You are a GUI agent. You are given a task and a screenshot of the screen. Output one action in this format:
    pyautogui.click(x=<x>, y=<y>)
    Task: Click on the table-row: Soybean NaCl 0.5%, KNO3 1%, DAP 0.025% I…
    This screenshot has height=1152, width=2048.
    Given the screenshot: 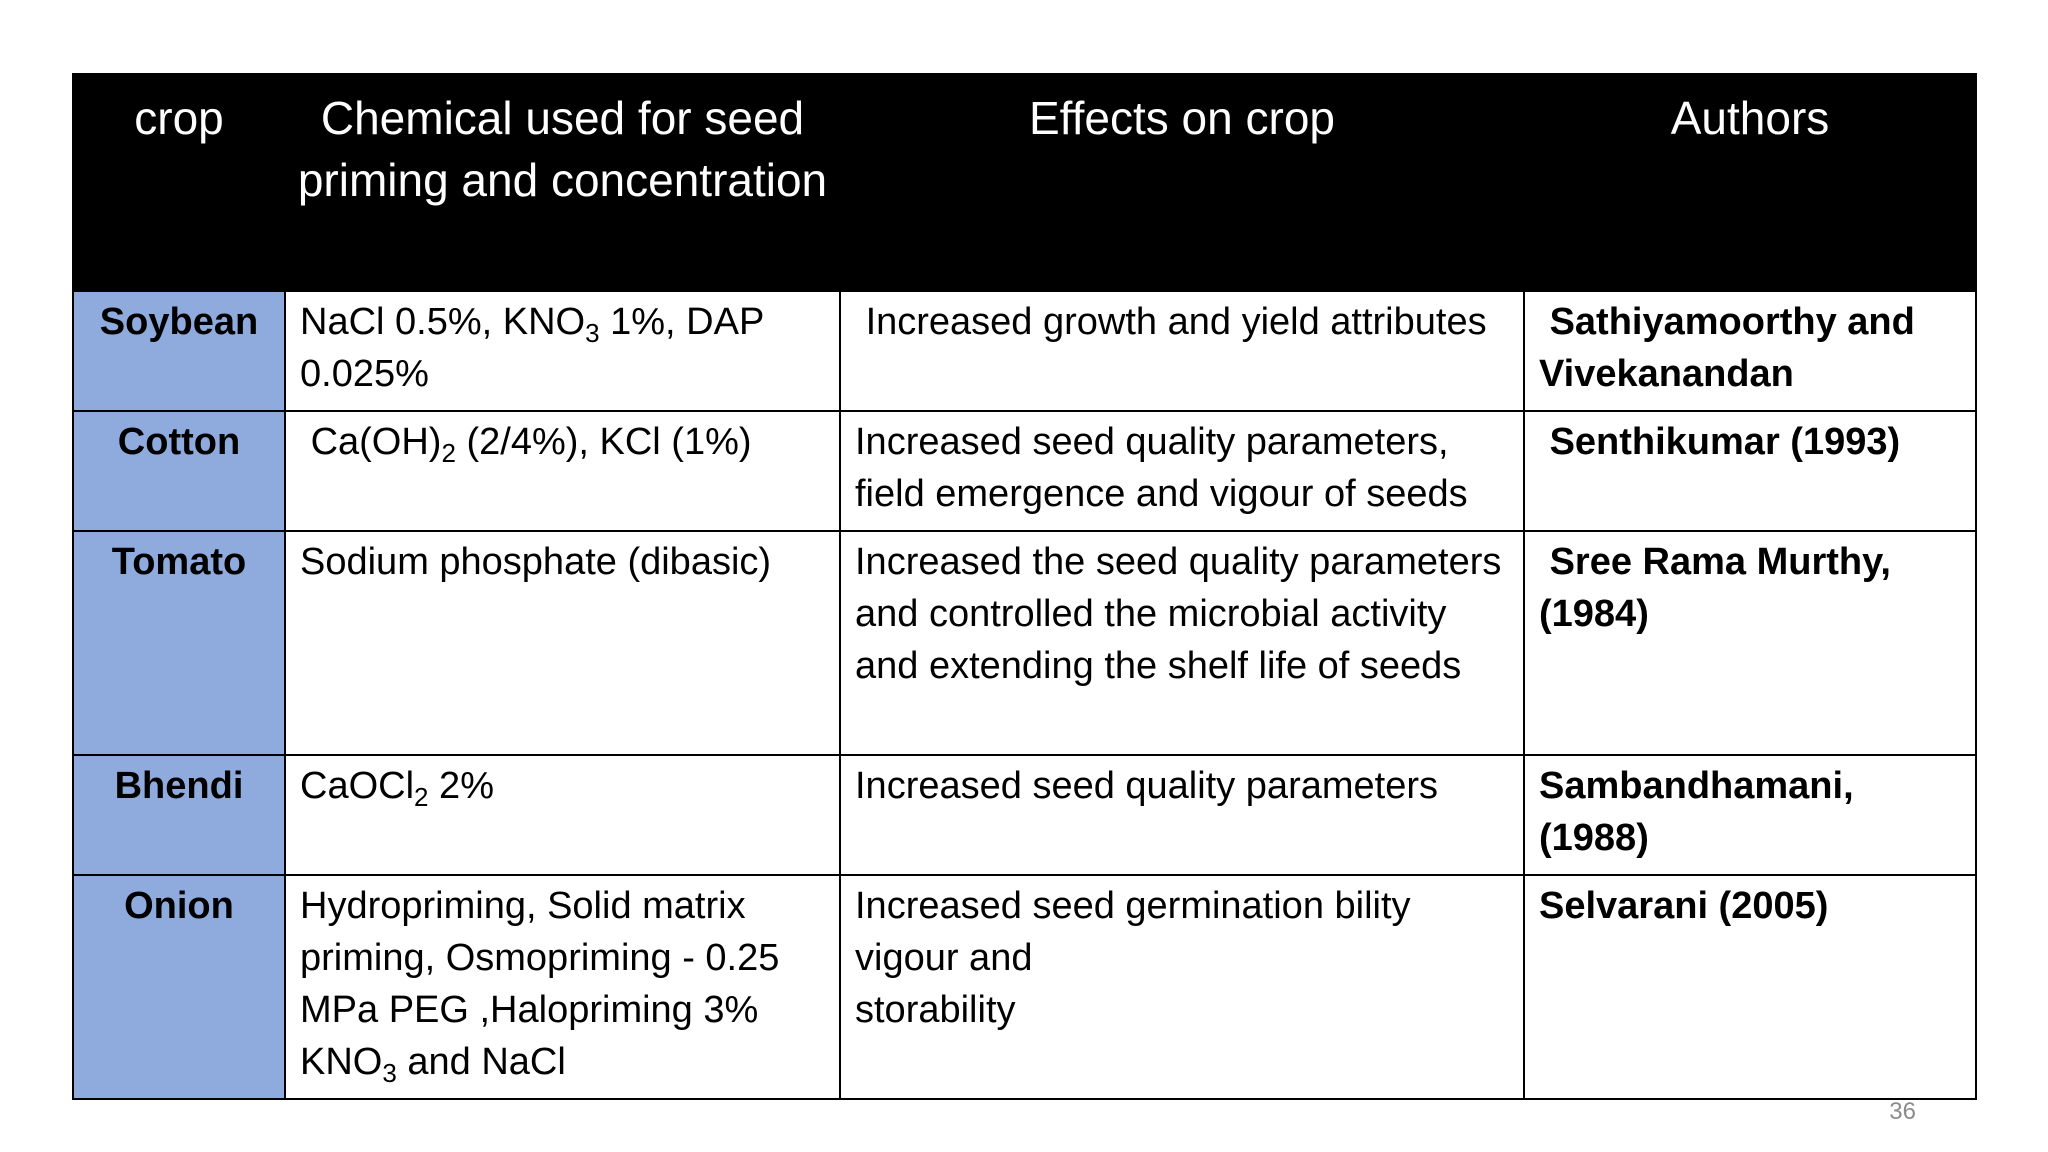 What is the action you would take?
    pyautogui.click(x=1024, y=351)
    